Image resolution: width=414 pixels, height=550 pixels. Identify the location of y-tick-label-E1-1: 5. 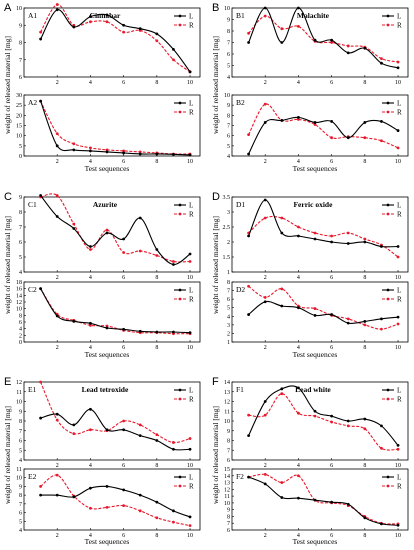
(20, 451).